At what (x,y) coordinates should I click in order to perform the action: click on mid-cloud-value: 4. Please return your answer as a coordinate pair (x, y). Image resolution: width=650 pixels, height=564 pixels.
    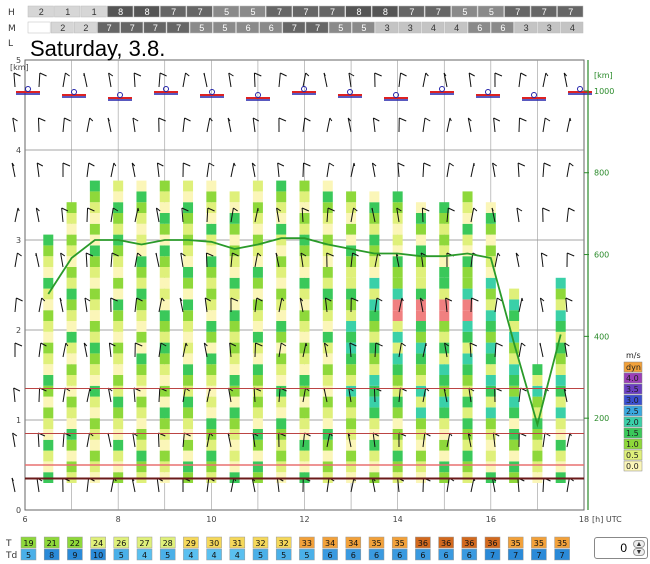
    Looking at the image, I should click on (433, 28).